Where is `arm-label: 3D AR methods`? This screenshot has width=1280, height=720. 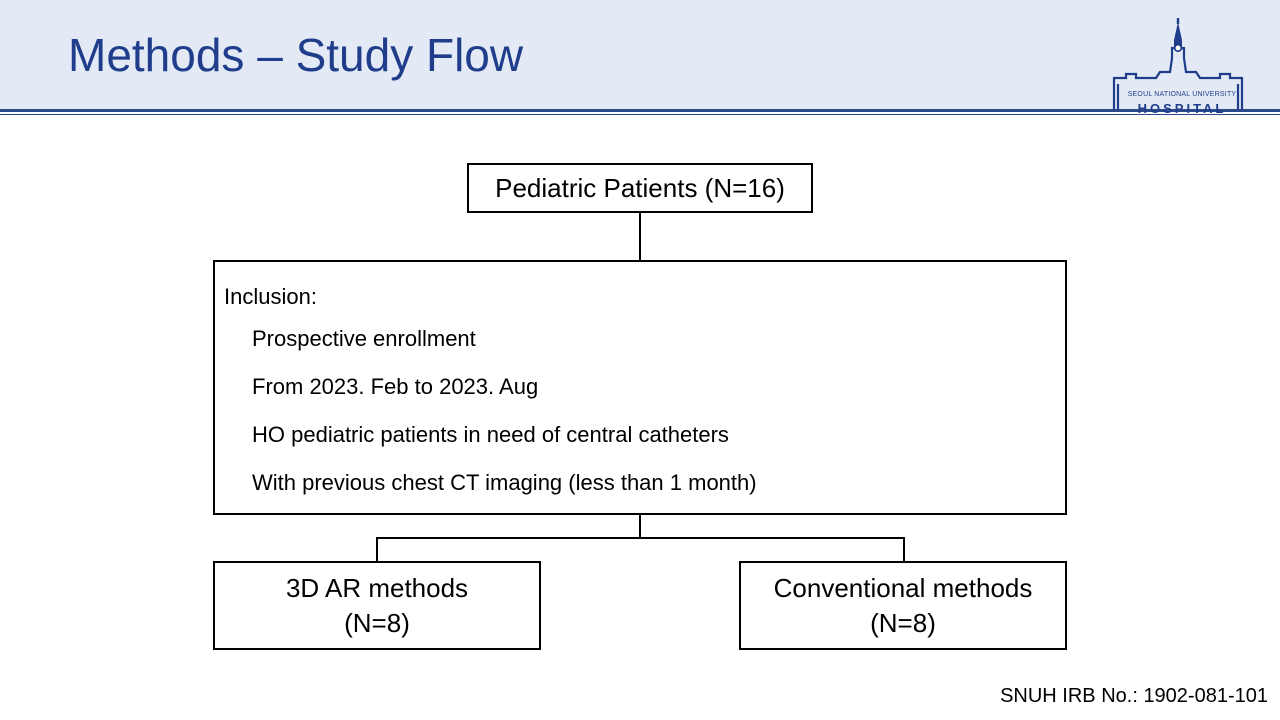 arm-label: 3D AR methods is located at coordinates (377, 588).